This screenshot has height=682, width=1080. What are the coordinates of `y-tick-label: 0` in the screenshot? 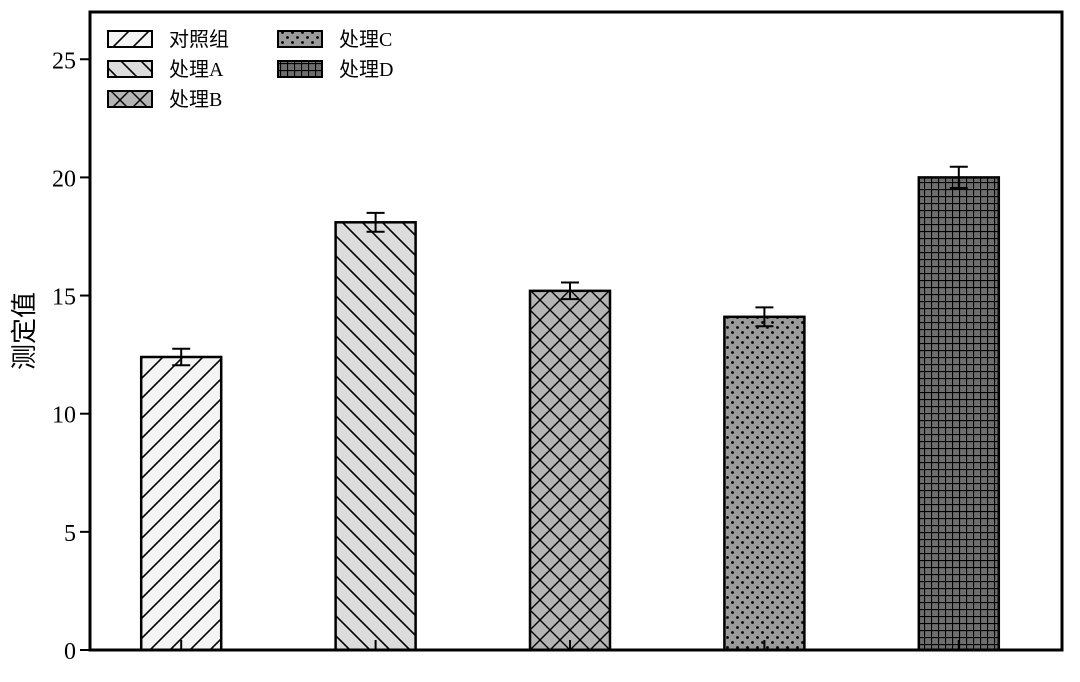 It's located at (70, 652).